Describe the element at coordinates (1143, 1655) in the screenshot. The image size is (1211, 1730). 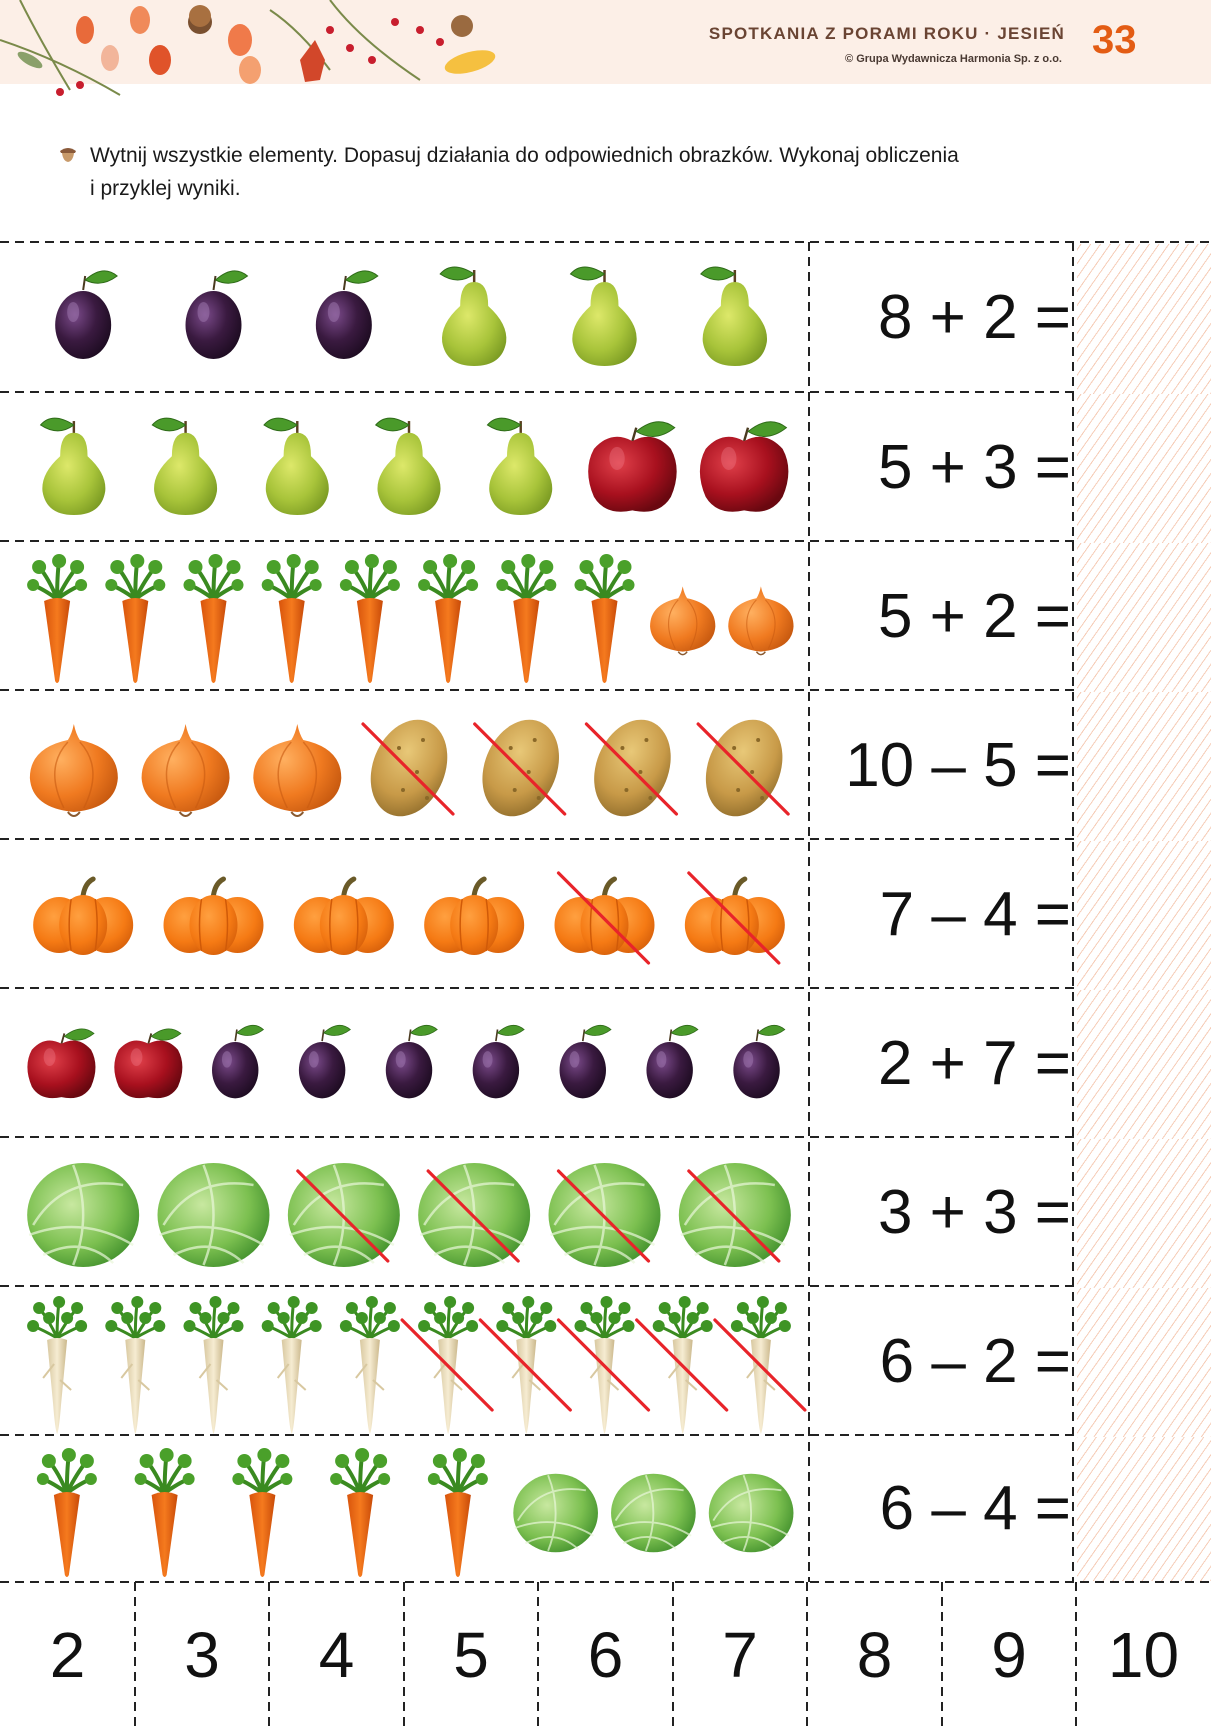
I see `answer-card: 10` at that location.